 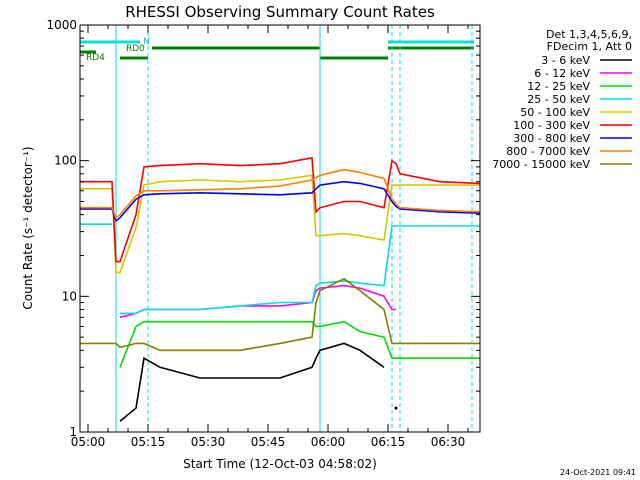 I want to click on legend-entry-label: 25 - 50 keV, so click(x=558, y=99).